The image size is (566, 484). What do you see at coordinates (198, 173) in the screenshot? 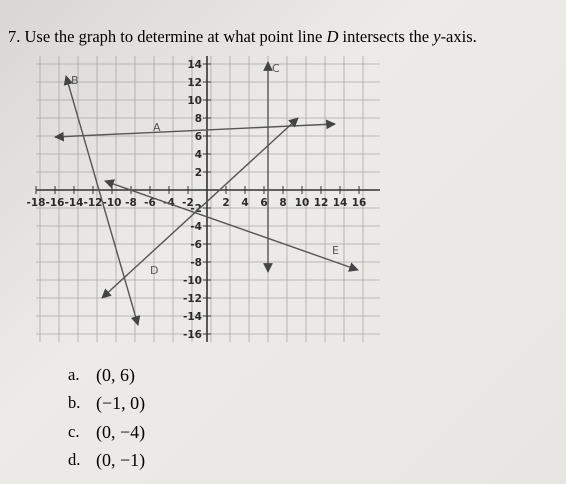
I see `y-tick-label: 2` at bounding box center [198, 173].